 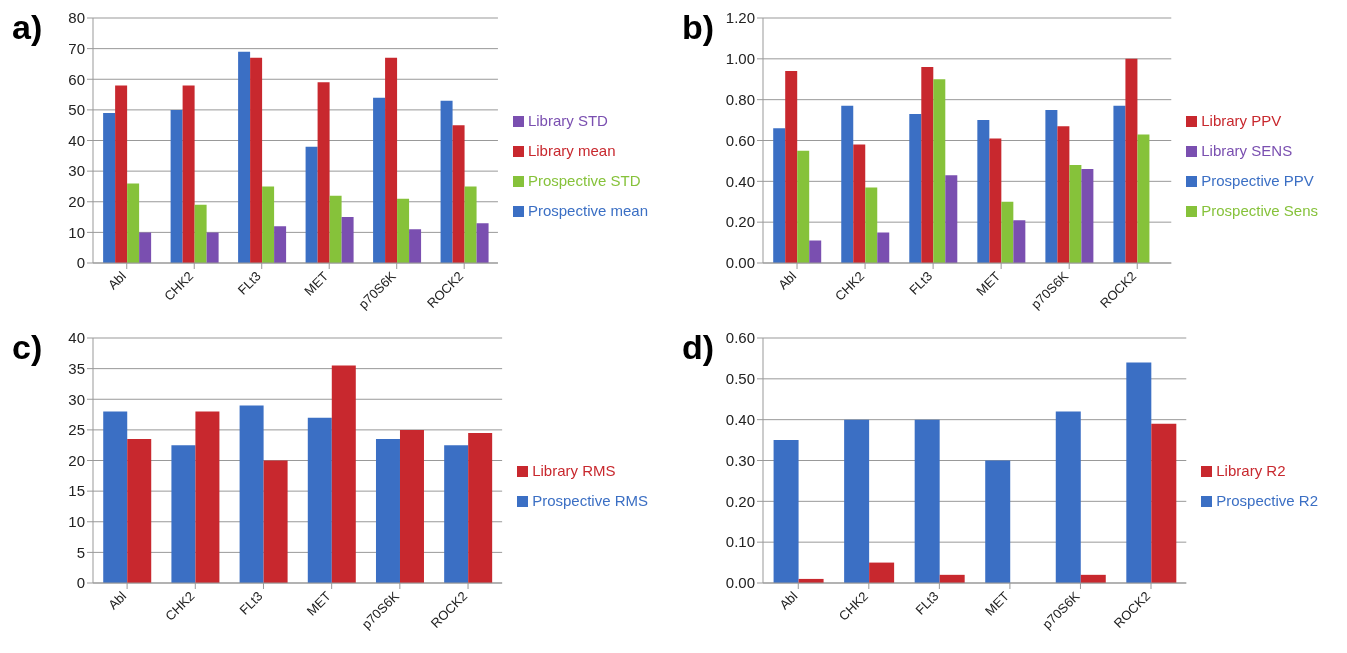 What do you see at coordinates (740, 18) in the screenshot?
I see `y-tick-label: 1.20` at bounding box center [740, 18].